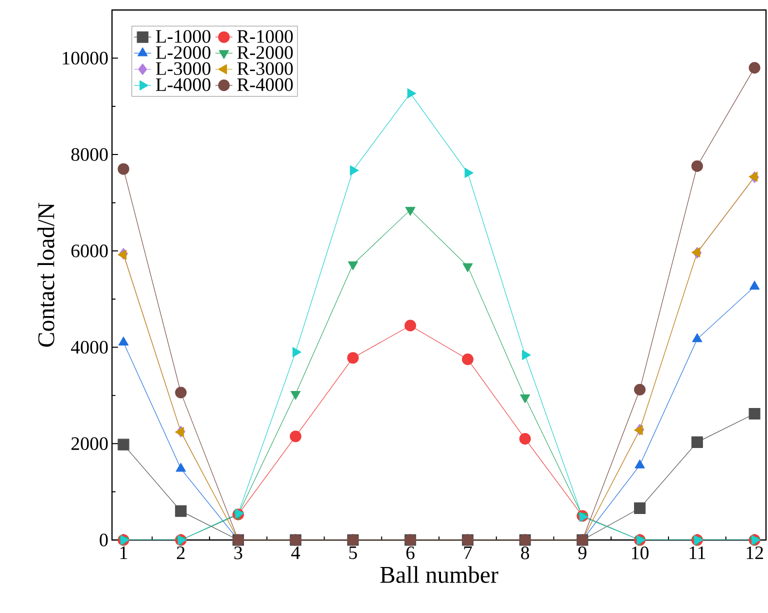  What do you see at coordinates (183, 85) in the screenshot?
I see `legend-label: L-4000` at bounding box center [183, 85].